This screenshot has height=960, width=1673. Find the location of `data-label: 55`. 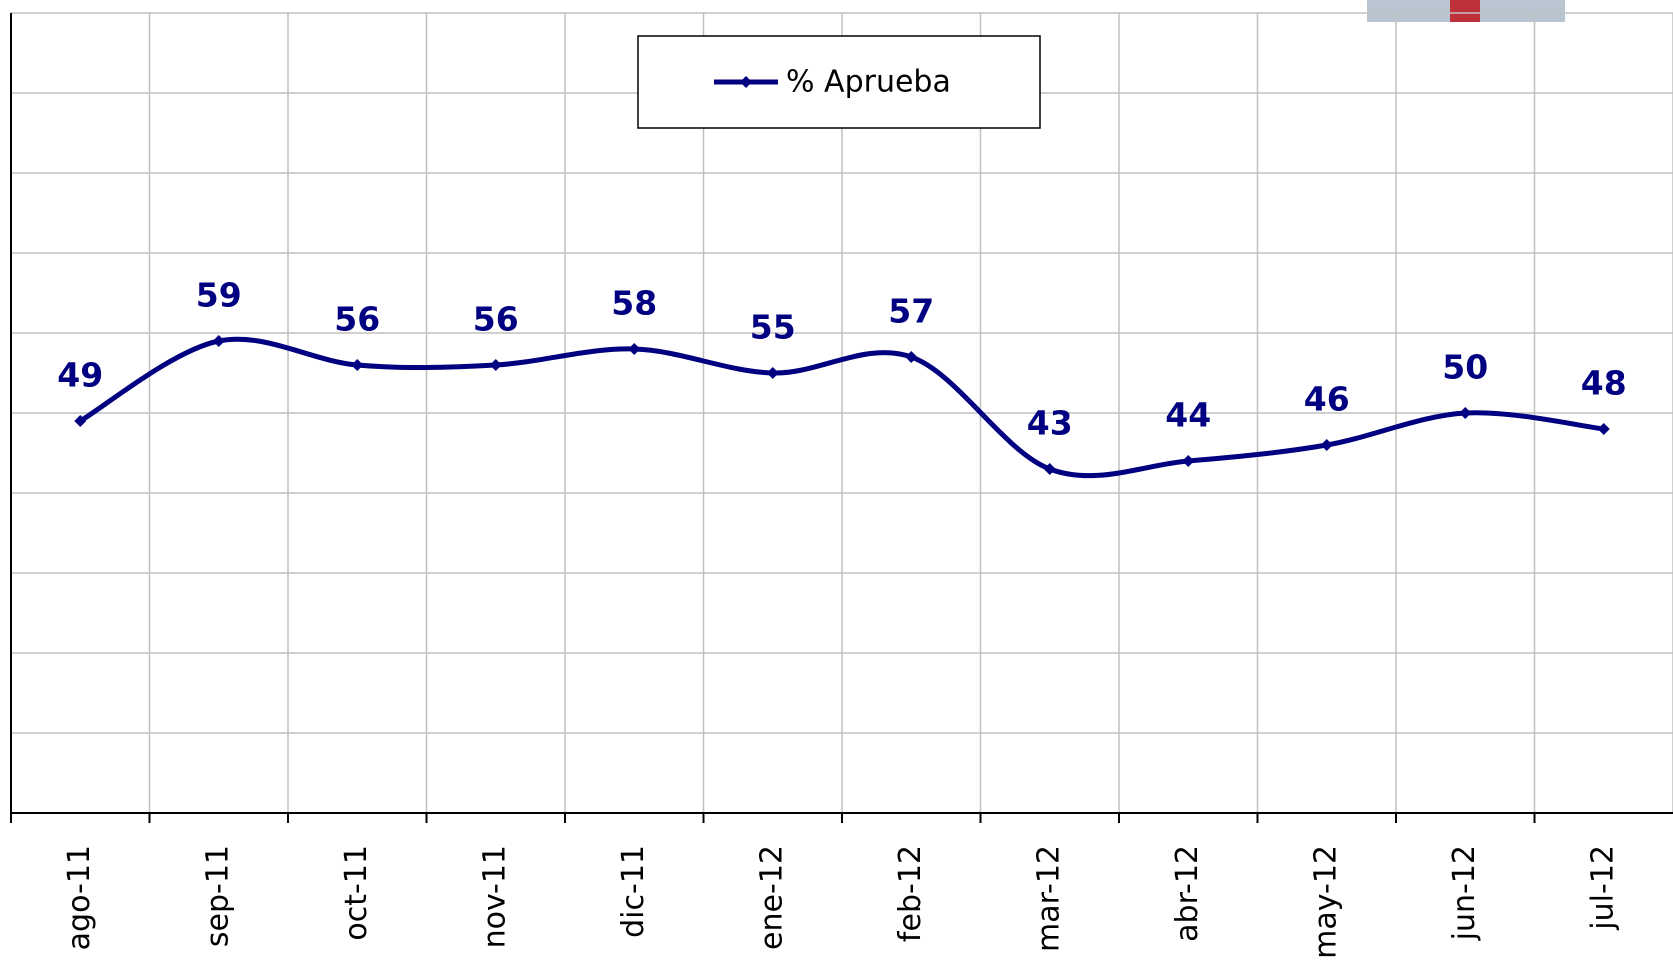

data-label: 55 is located at coordinates (773, 327).